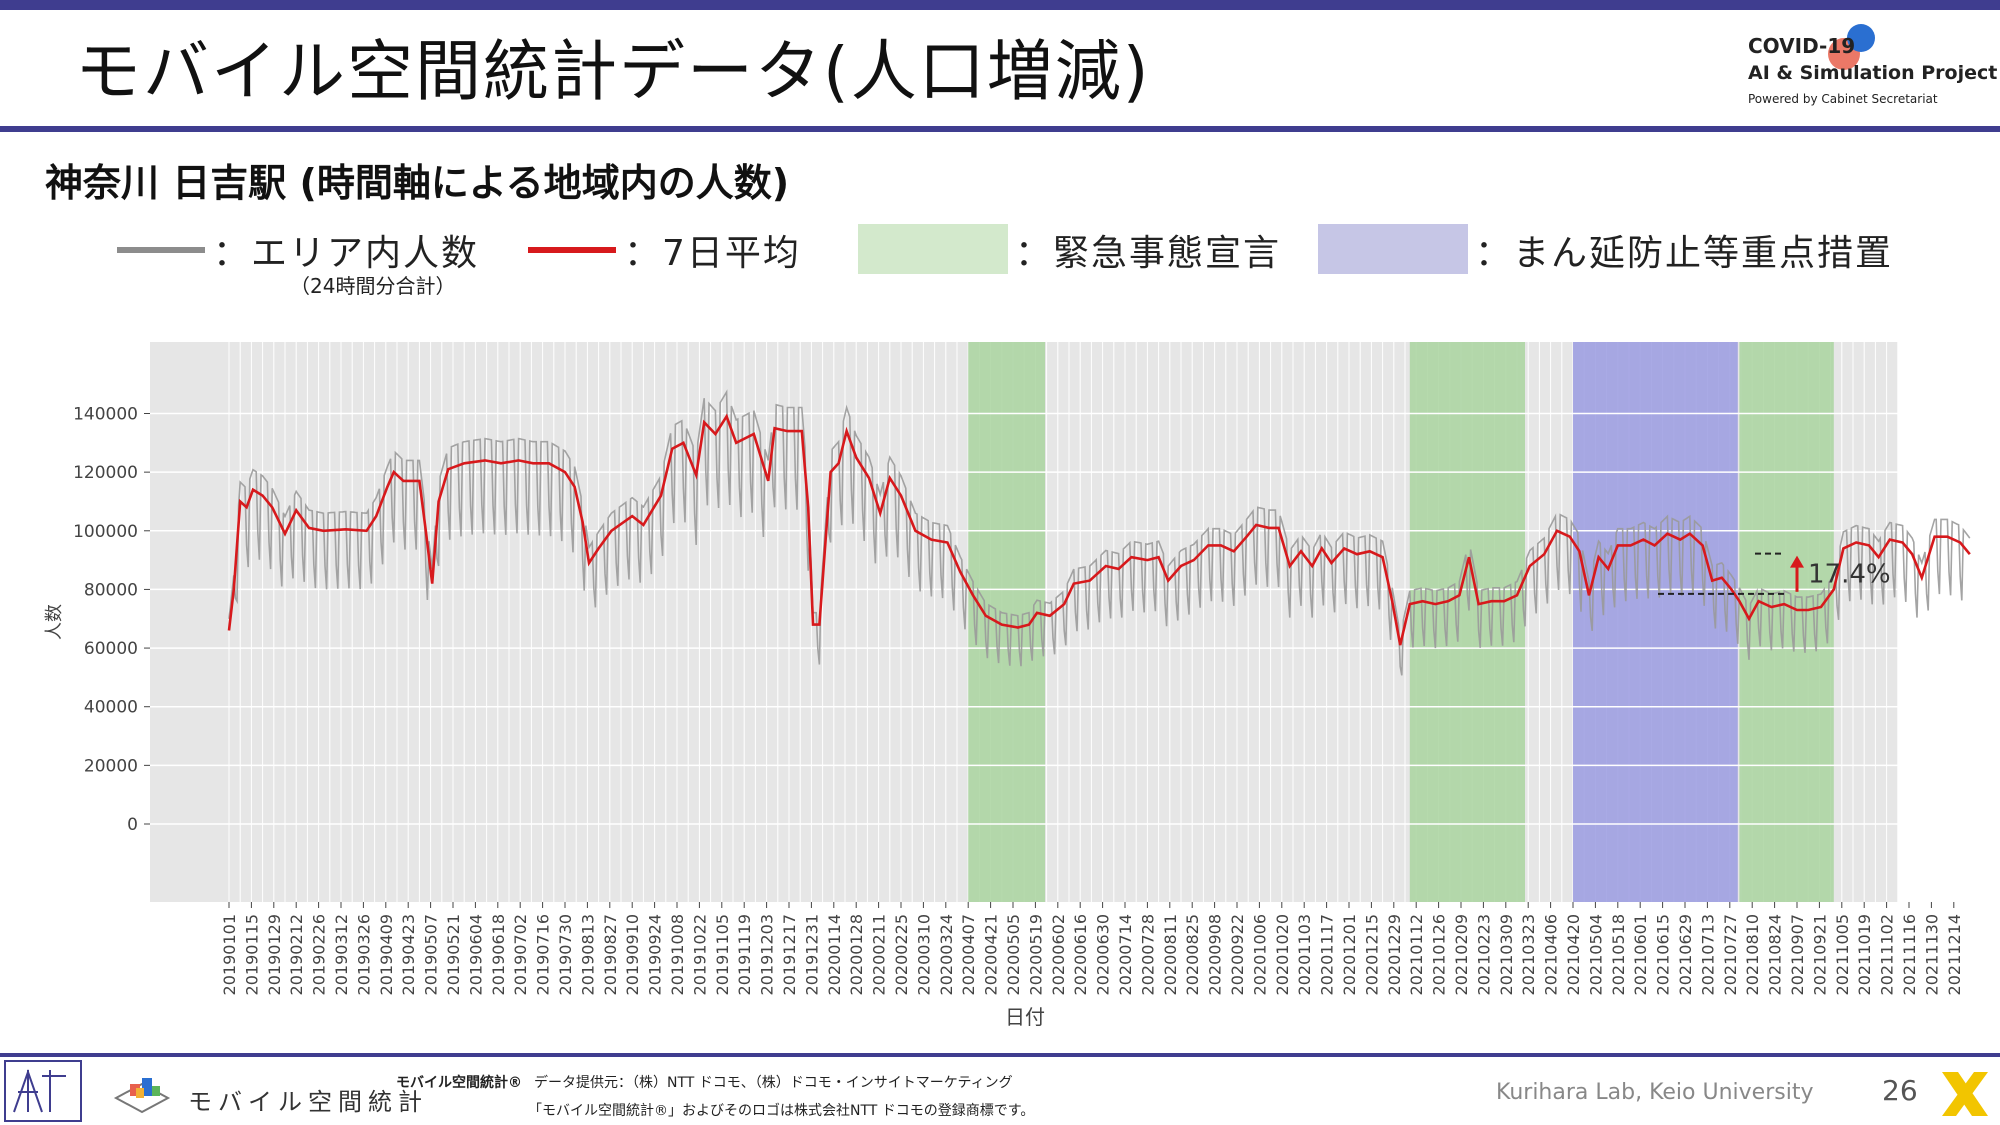 The image size is (2000, 1125). What do you see at coordinates (111, 590) in the screenshot?
I see `y-tick-label: 80000` at bounding box center [111, 590].